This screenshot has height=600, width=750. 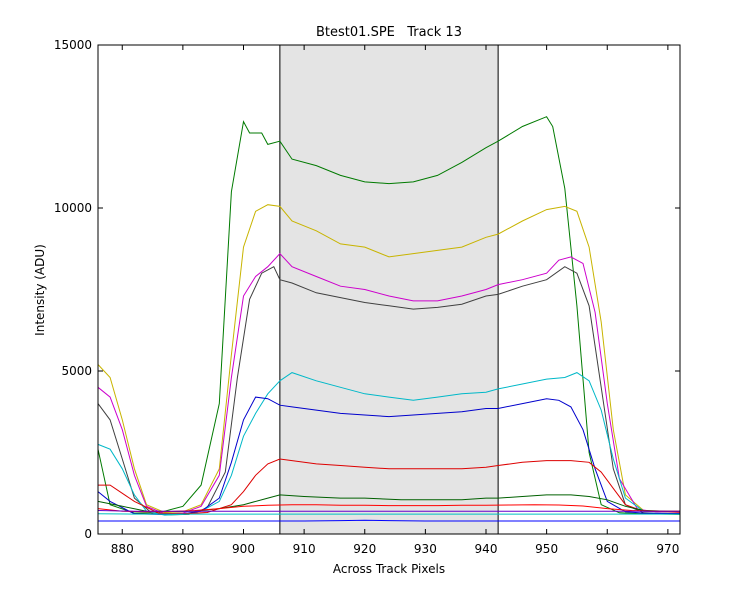 What do you see at coordinates (243, 549) in the screenshot?
I see `x-tick-label: 900` at bounding box center [243, 549].